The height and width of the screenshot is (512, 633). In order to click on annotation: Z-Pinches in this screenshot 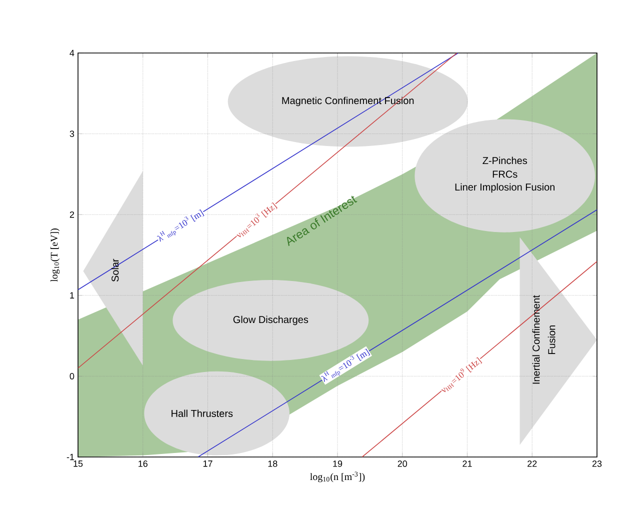, I will do `click(505, 160)`.